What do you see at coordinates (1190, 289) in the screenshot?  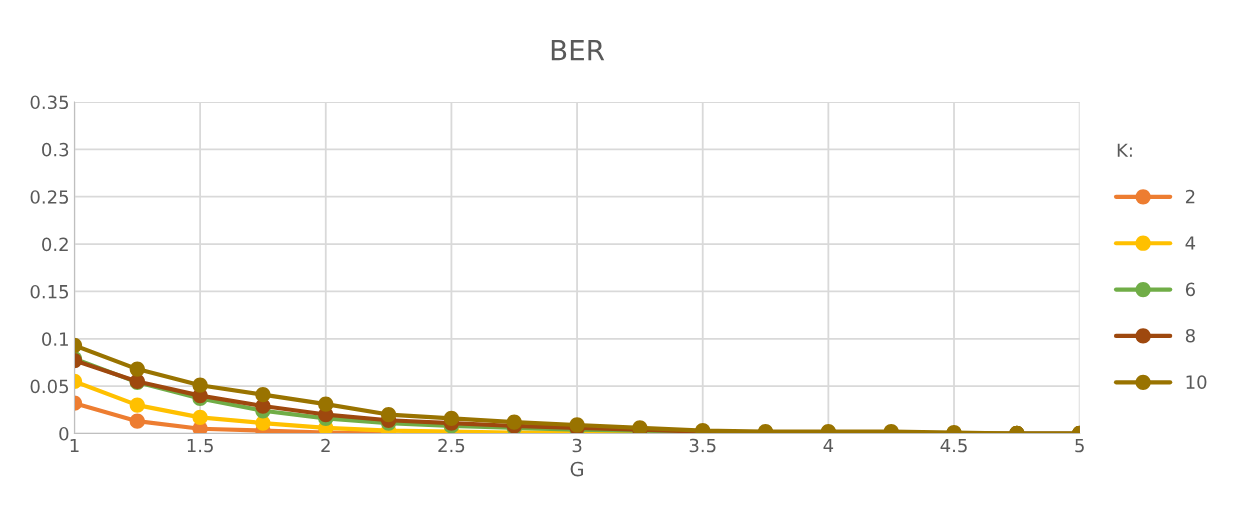 I see `legend-label: 6` at bounding box center [1190, 289].